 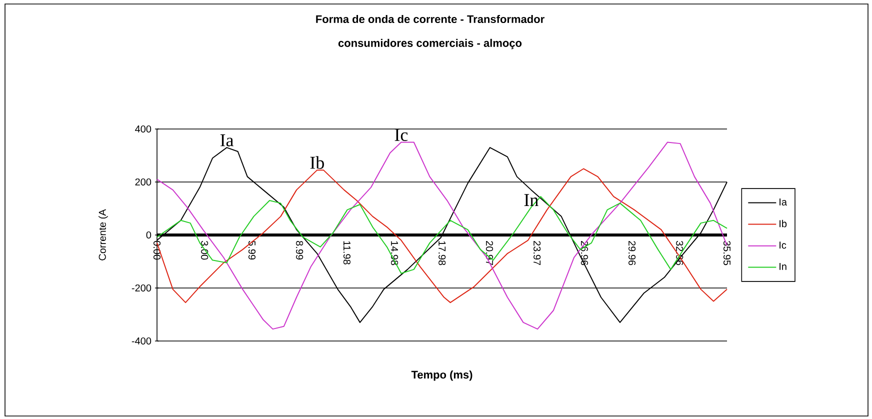 What do you see at coordinates (430, 19) in the screenshot?
I see `chart-title: Forma de onda de corrente - Transformador` at bounding box center [430, 19].